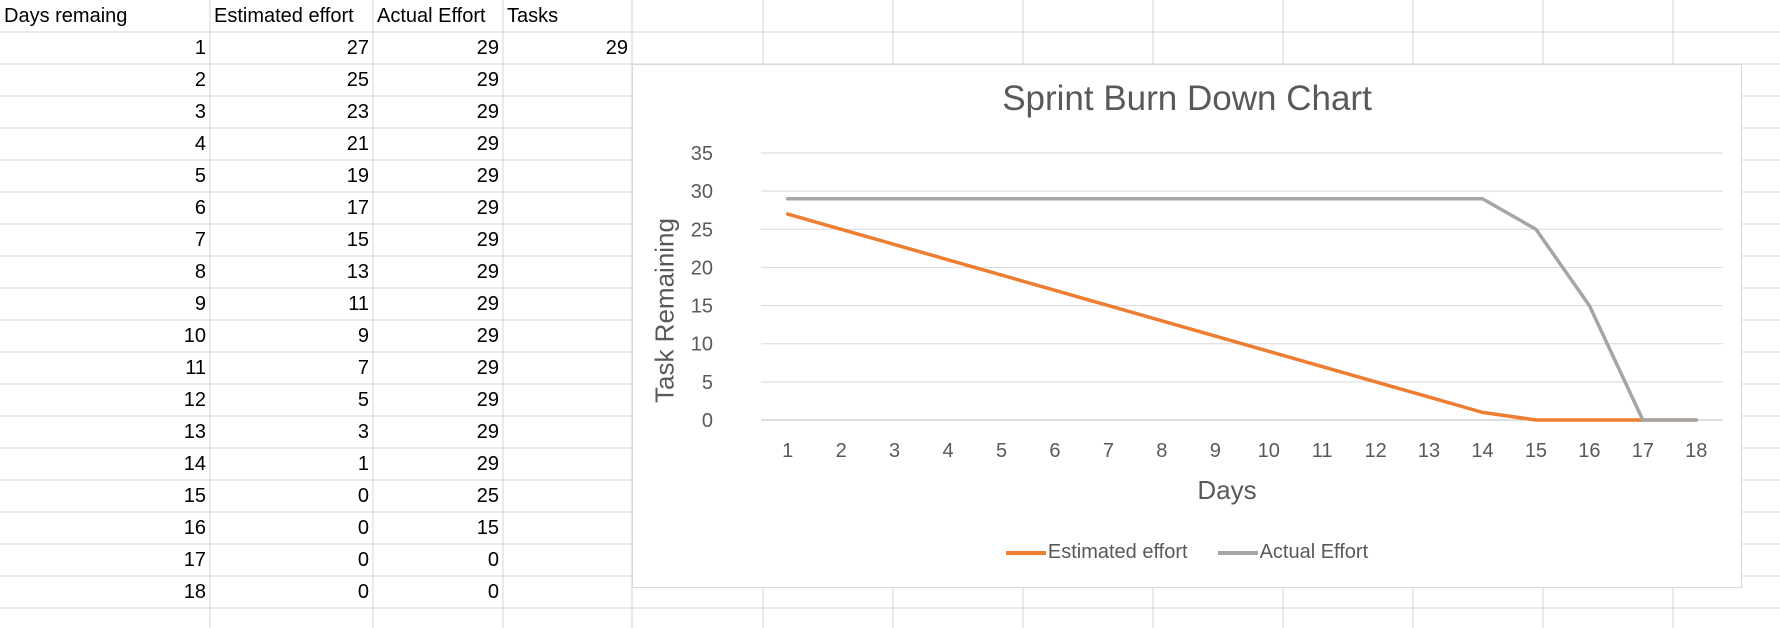 The height and width of the screenshot is (628, 1780). I want to click on data-cell: 6, so click(200, 208).